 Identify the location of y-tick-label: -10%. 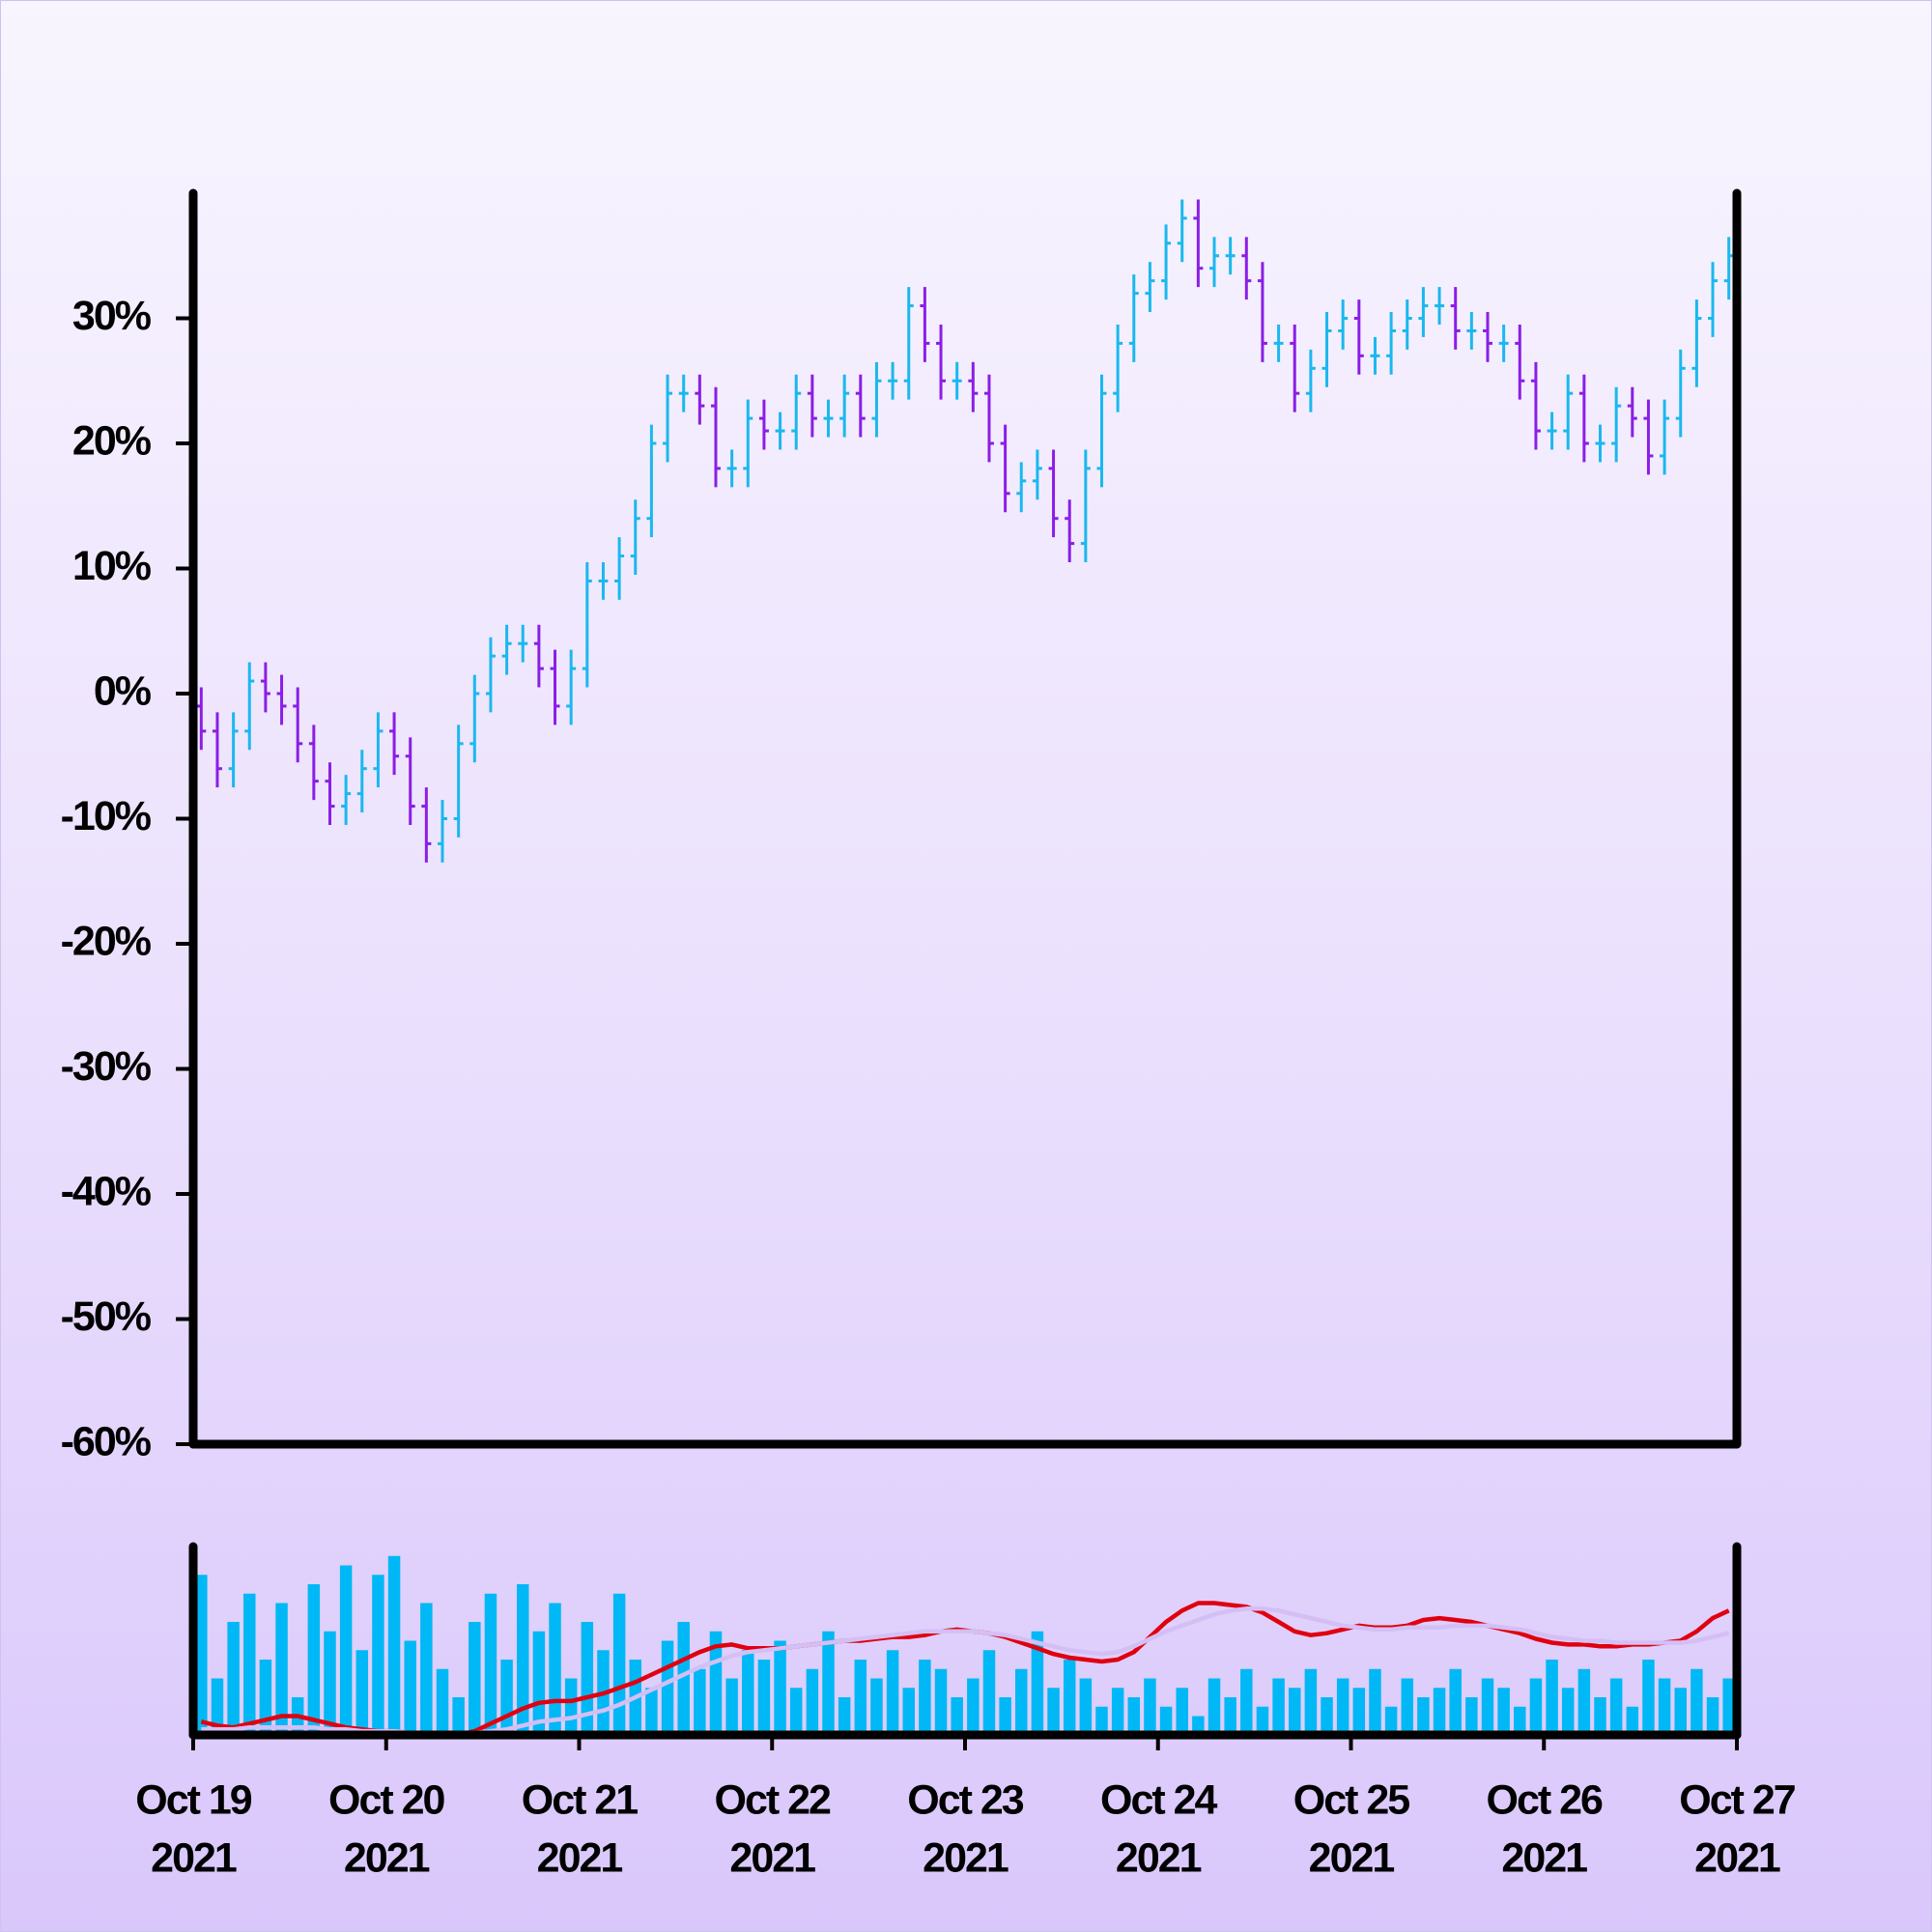
(106, 816).